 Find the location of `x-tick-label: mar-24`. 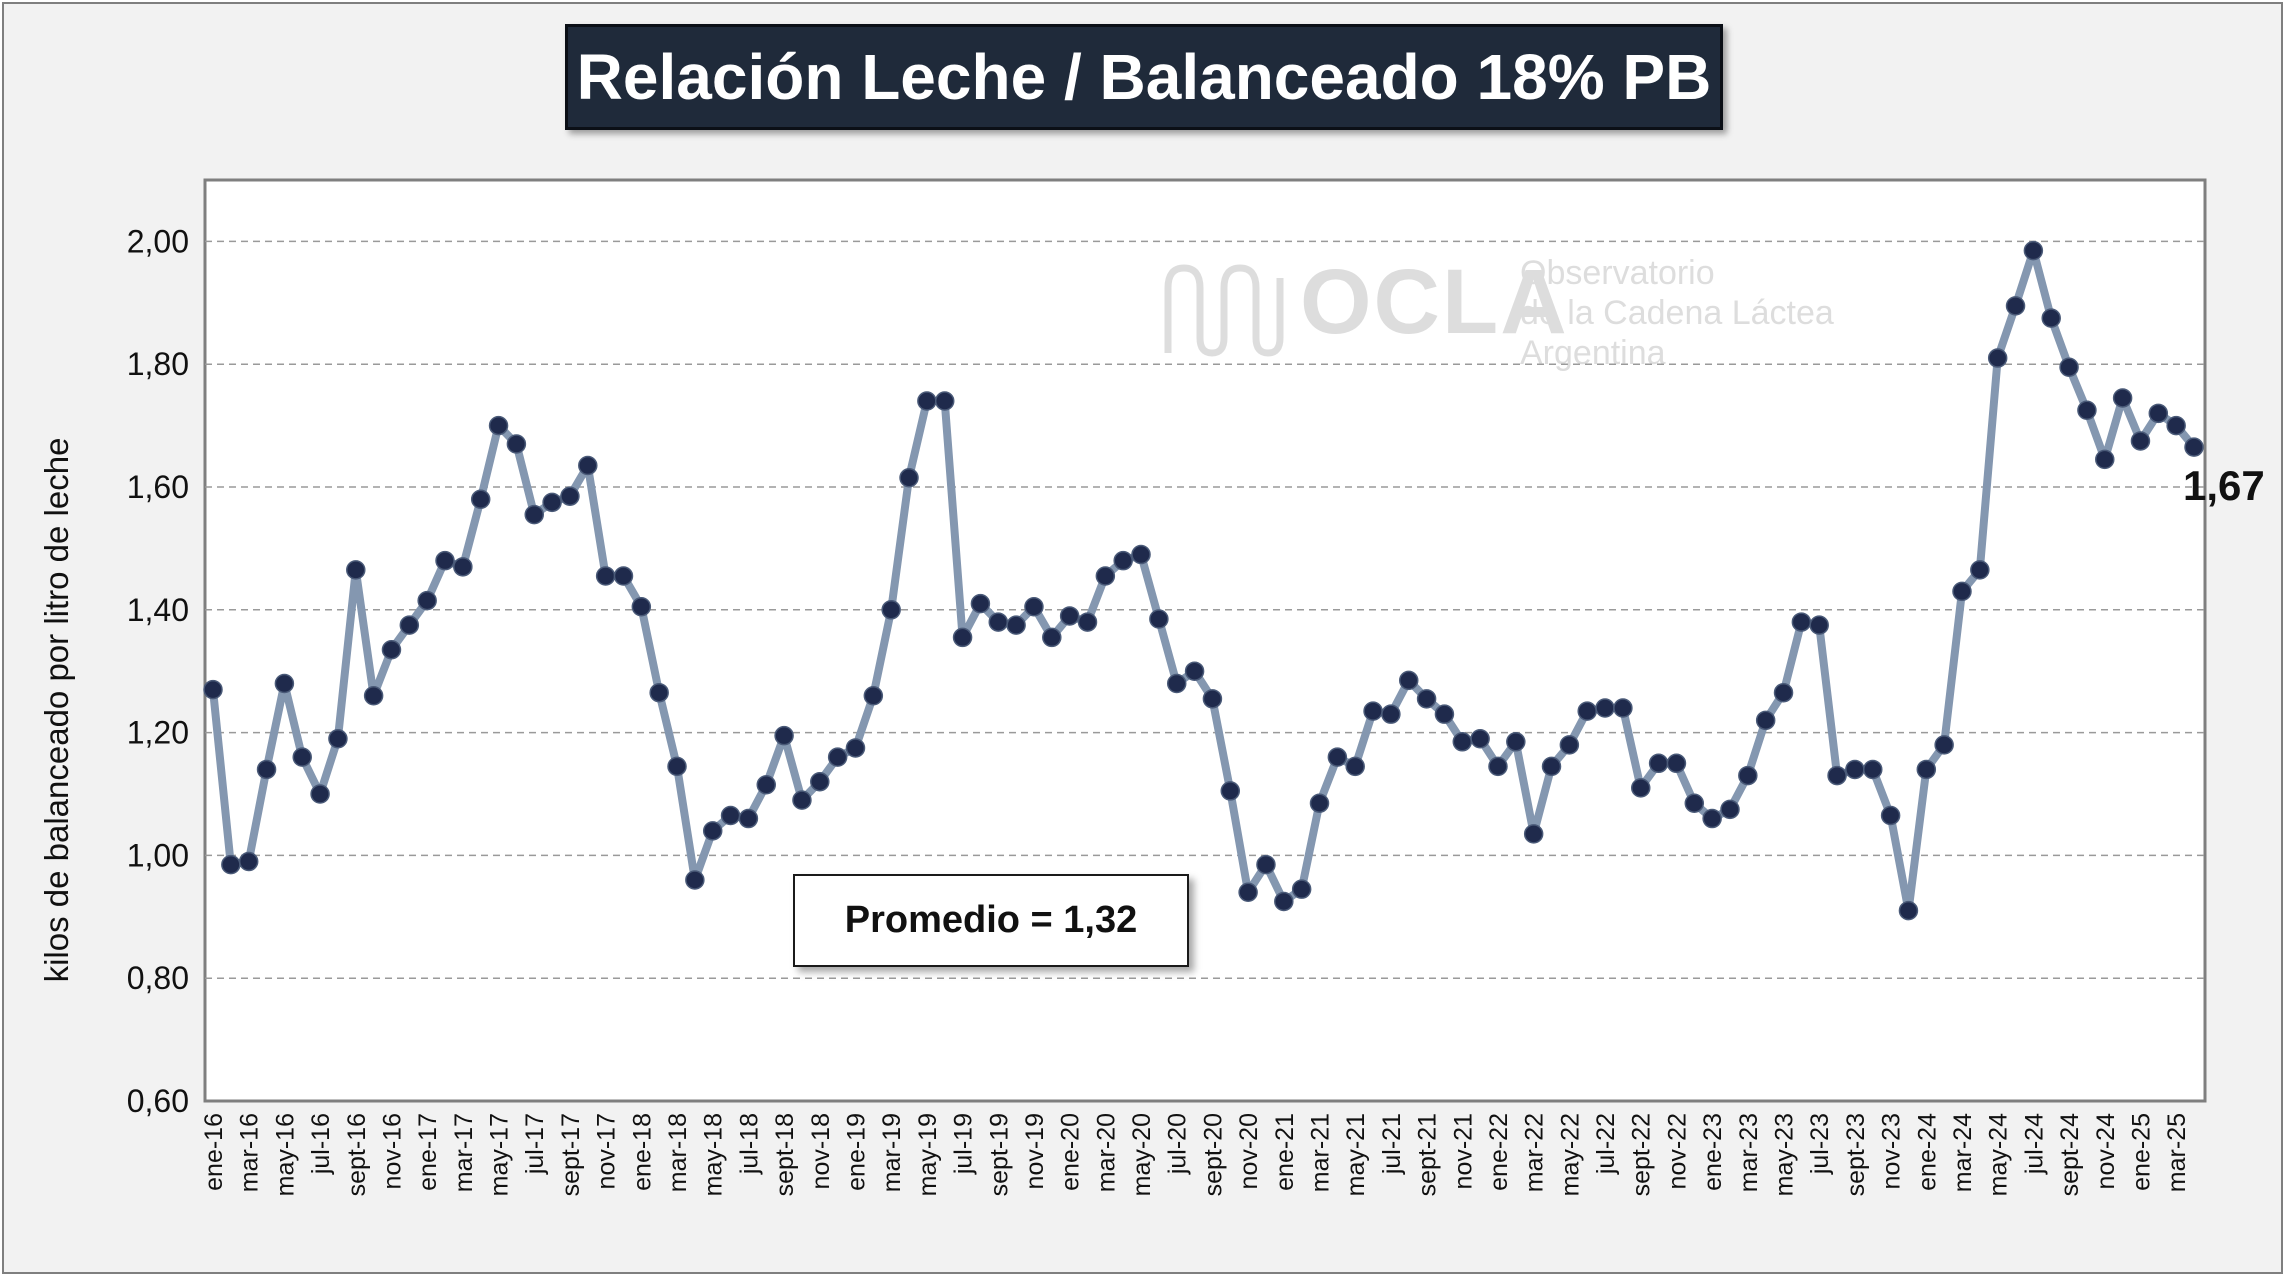

x-tick-label: mar-24 is located at coordinates (1963, 1152).